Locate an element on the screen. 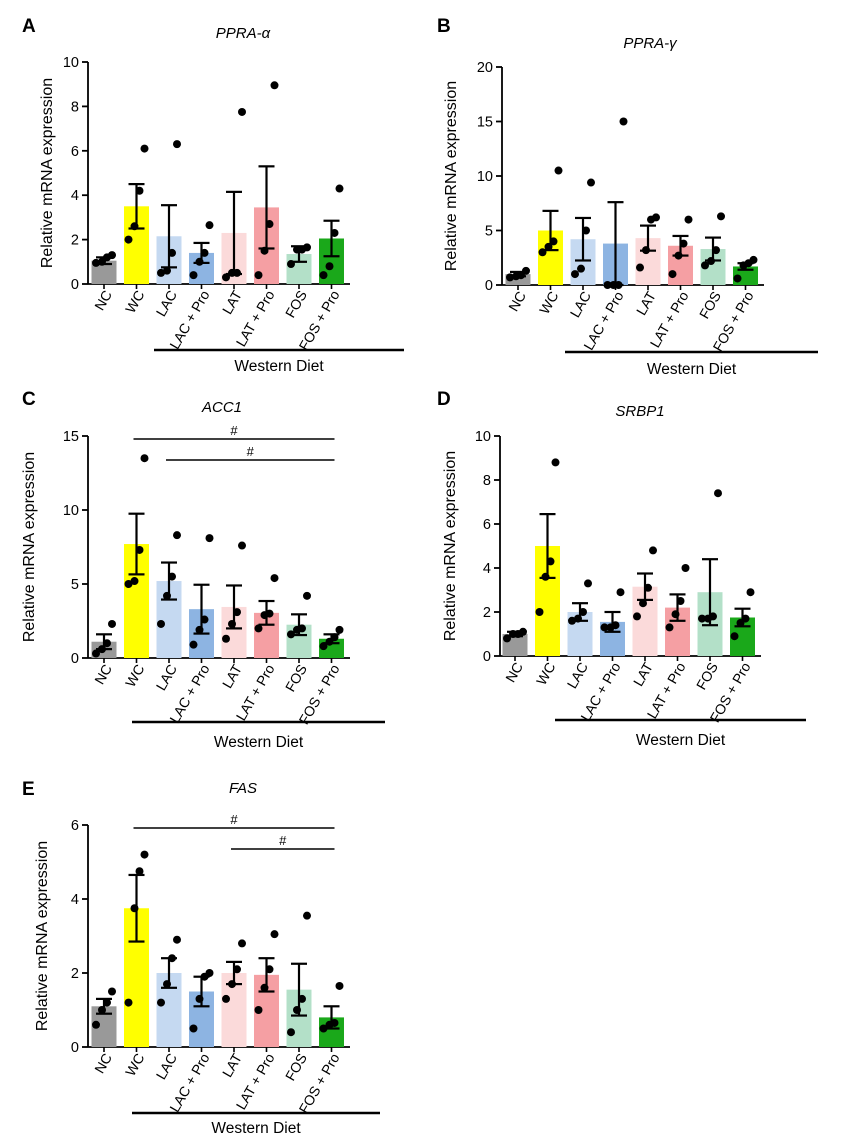 The image size is (849, 1146). panel-letter-e: E is located at coordinates (28, 789).